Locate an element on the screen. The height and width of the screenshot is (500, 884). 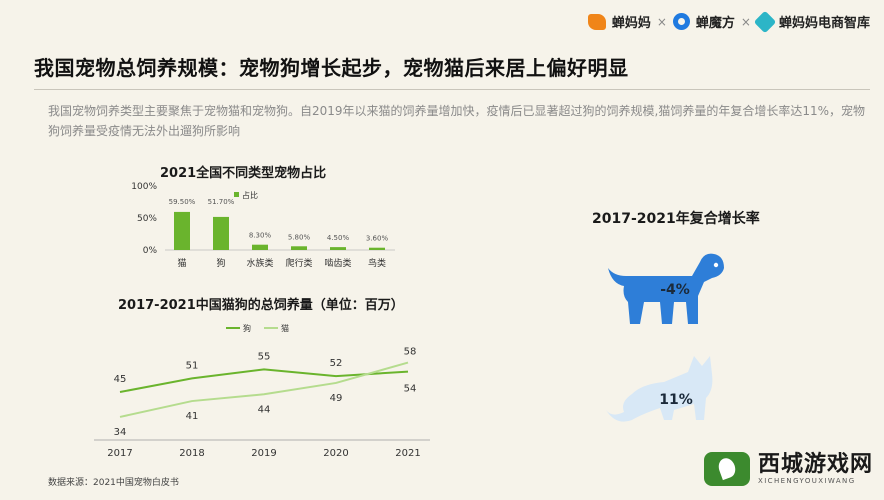
legend-label: 占比 is located at coordinates (250, 195).